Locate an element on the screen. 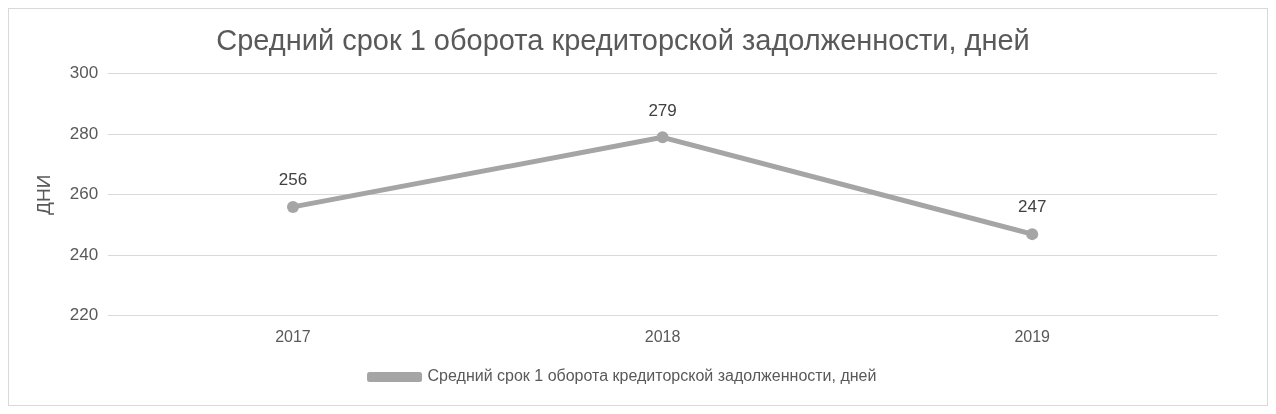 The width and height of the screenshot is (1276, 414). data-label: 247 is located at coordinates (1032, 207).